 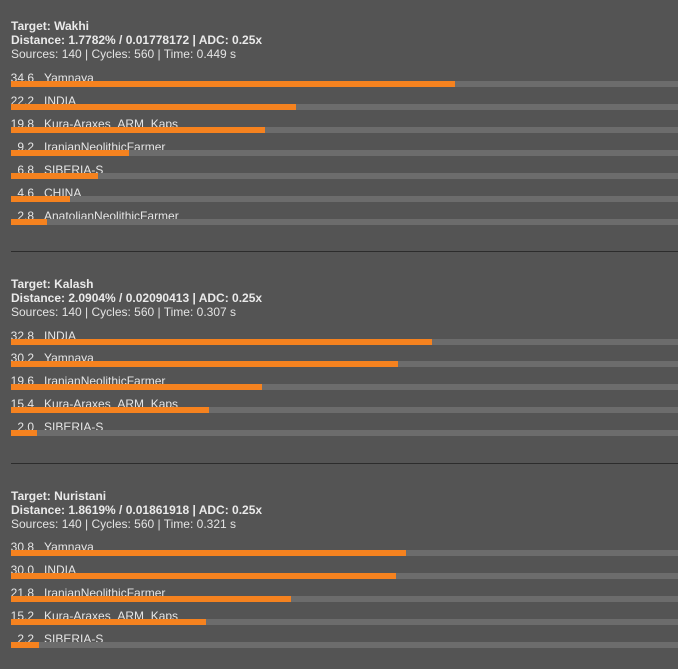 I want to click on population-row: 19.6 IranianNeolithicFarmer, so click(x=339, y=385).